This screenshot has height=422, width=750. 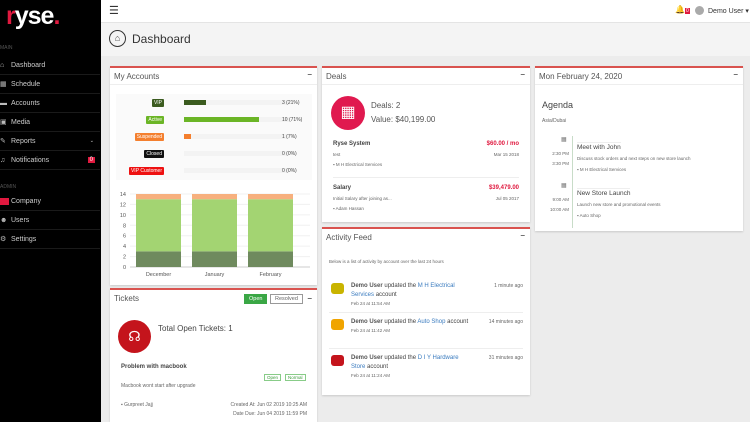 What do you see at coordinates (431, 322) in the screenshot?
I see `activity-account-link: Auto Shop` at bounding box center [431, 322].